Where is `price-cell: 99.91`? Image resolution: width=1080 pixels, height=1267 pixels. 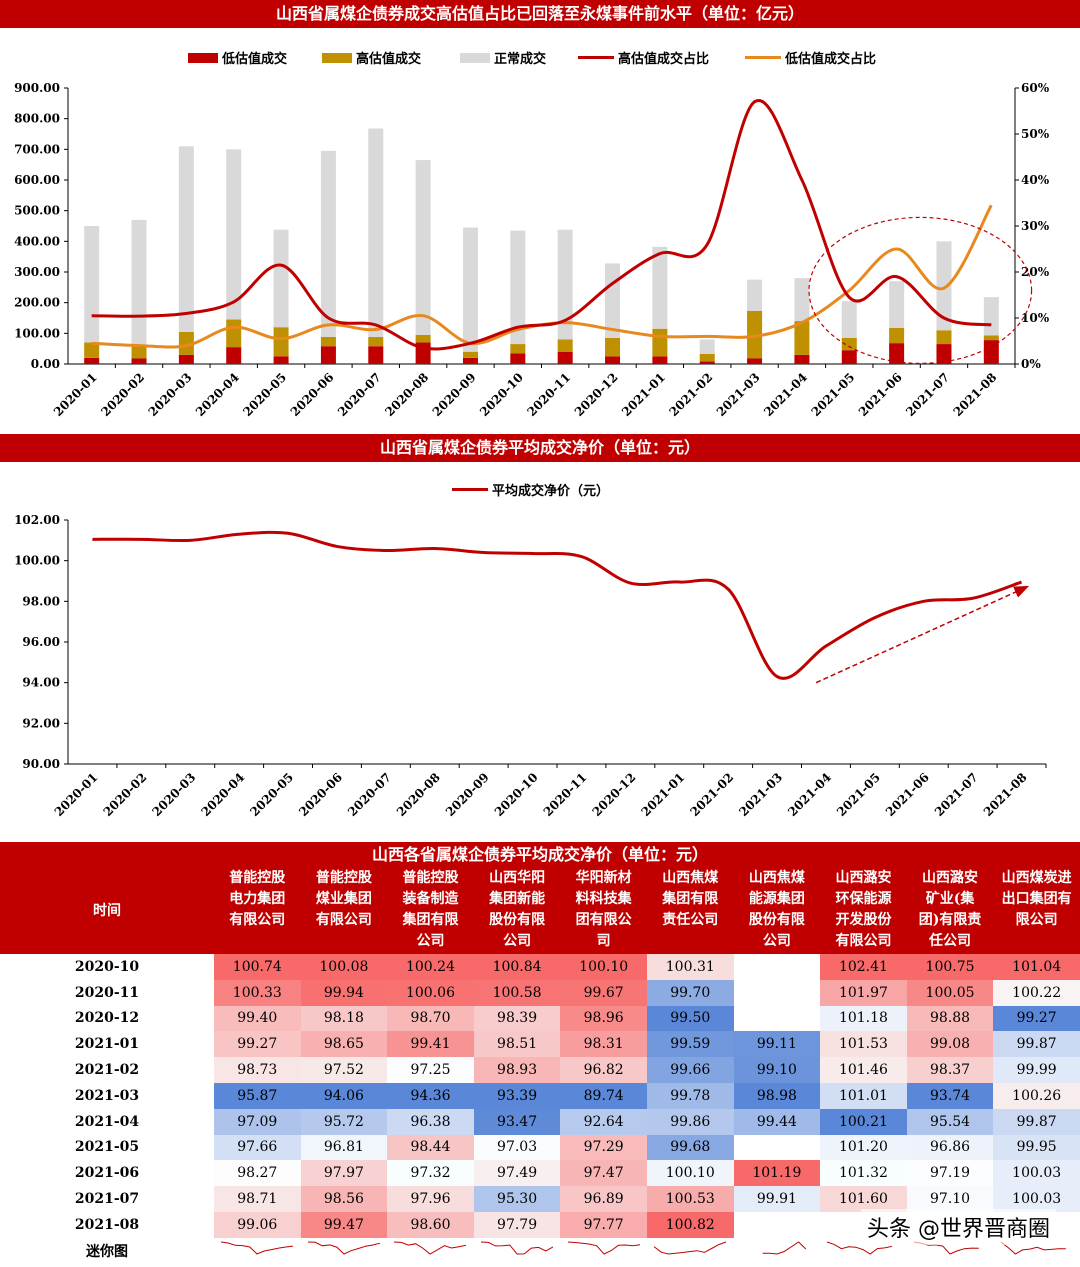 price-cell: 99.91 is located at coordinates (777, 1199).